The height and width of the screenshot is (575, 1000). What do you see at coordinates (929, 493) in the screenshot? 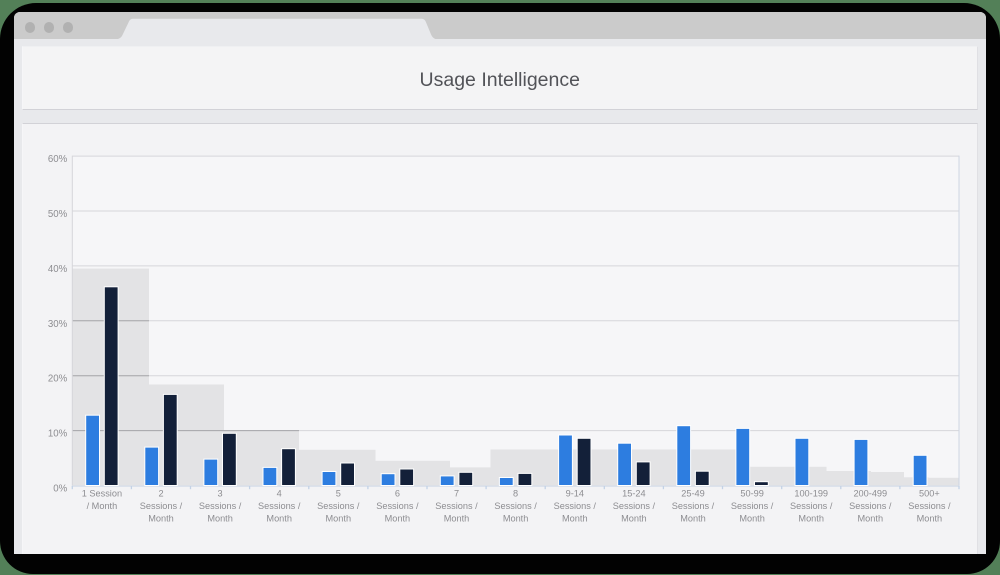
I see `svg-text: 500+` at bounding box center [929, 493].